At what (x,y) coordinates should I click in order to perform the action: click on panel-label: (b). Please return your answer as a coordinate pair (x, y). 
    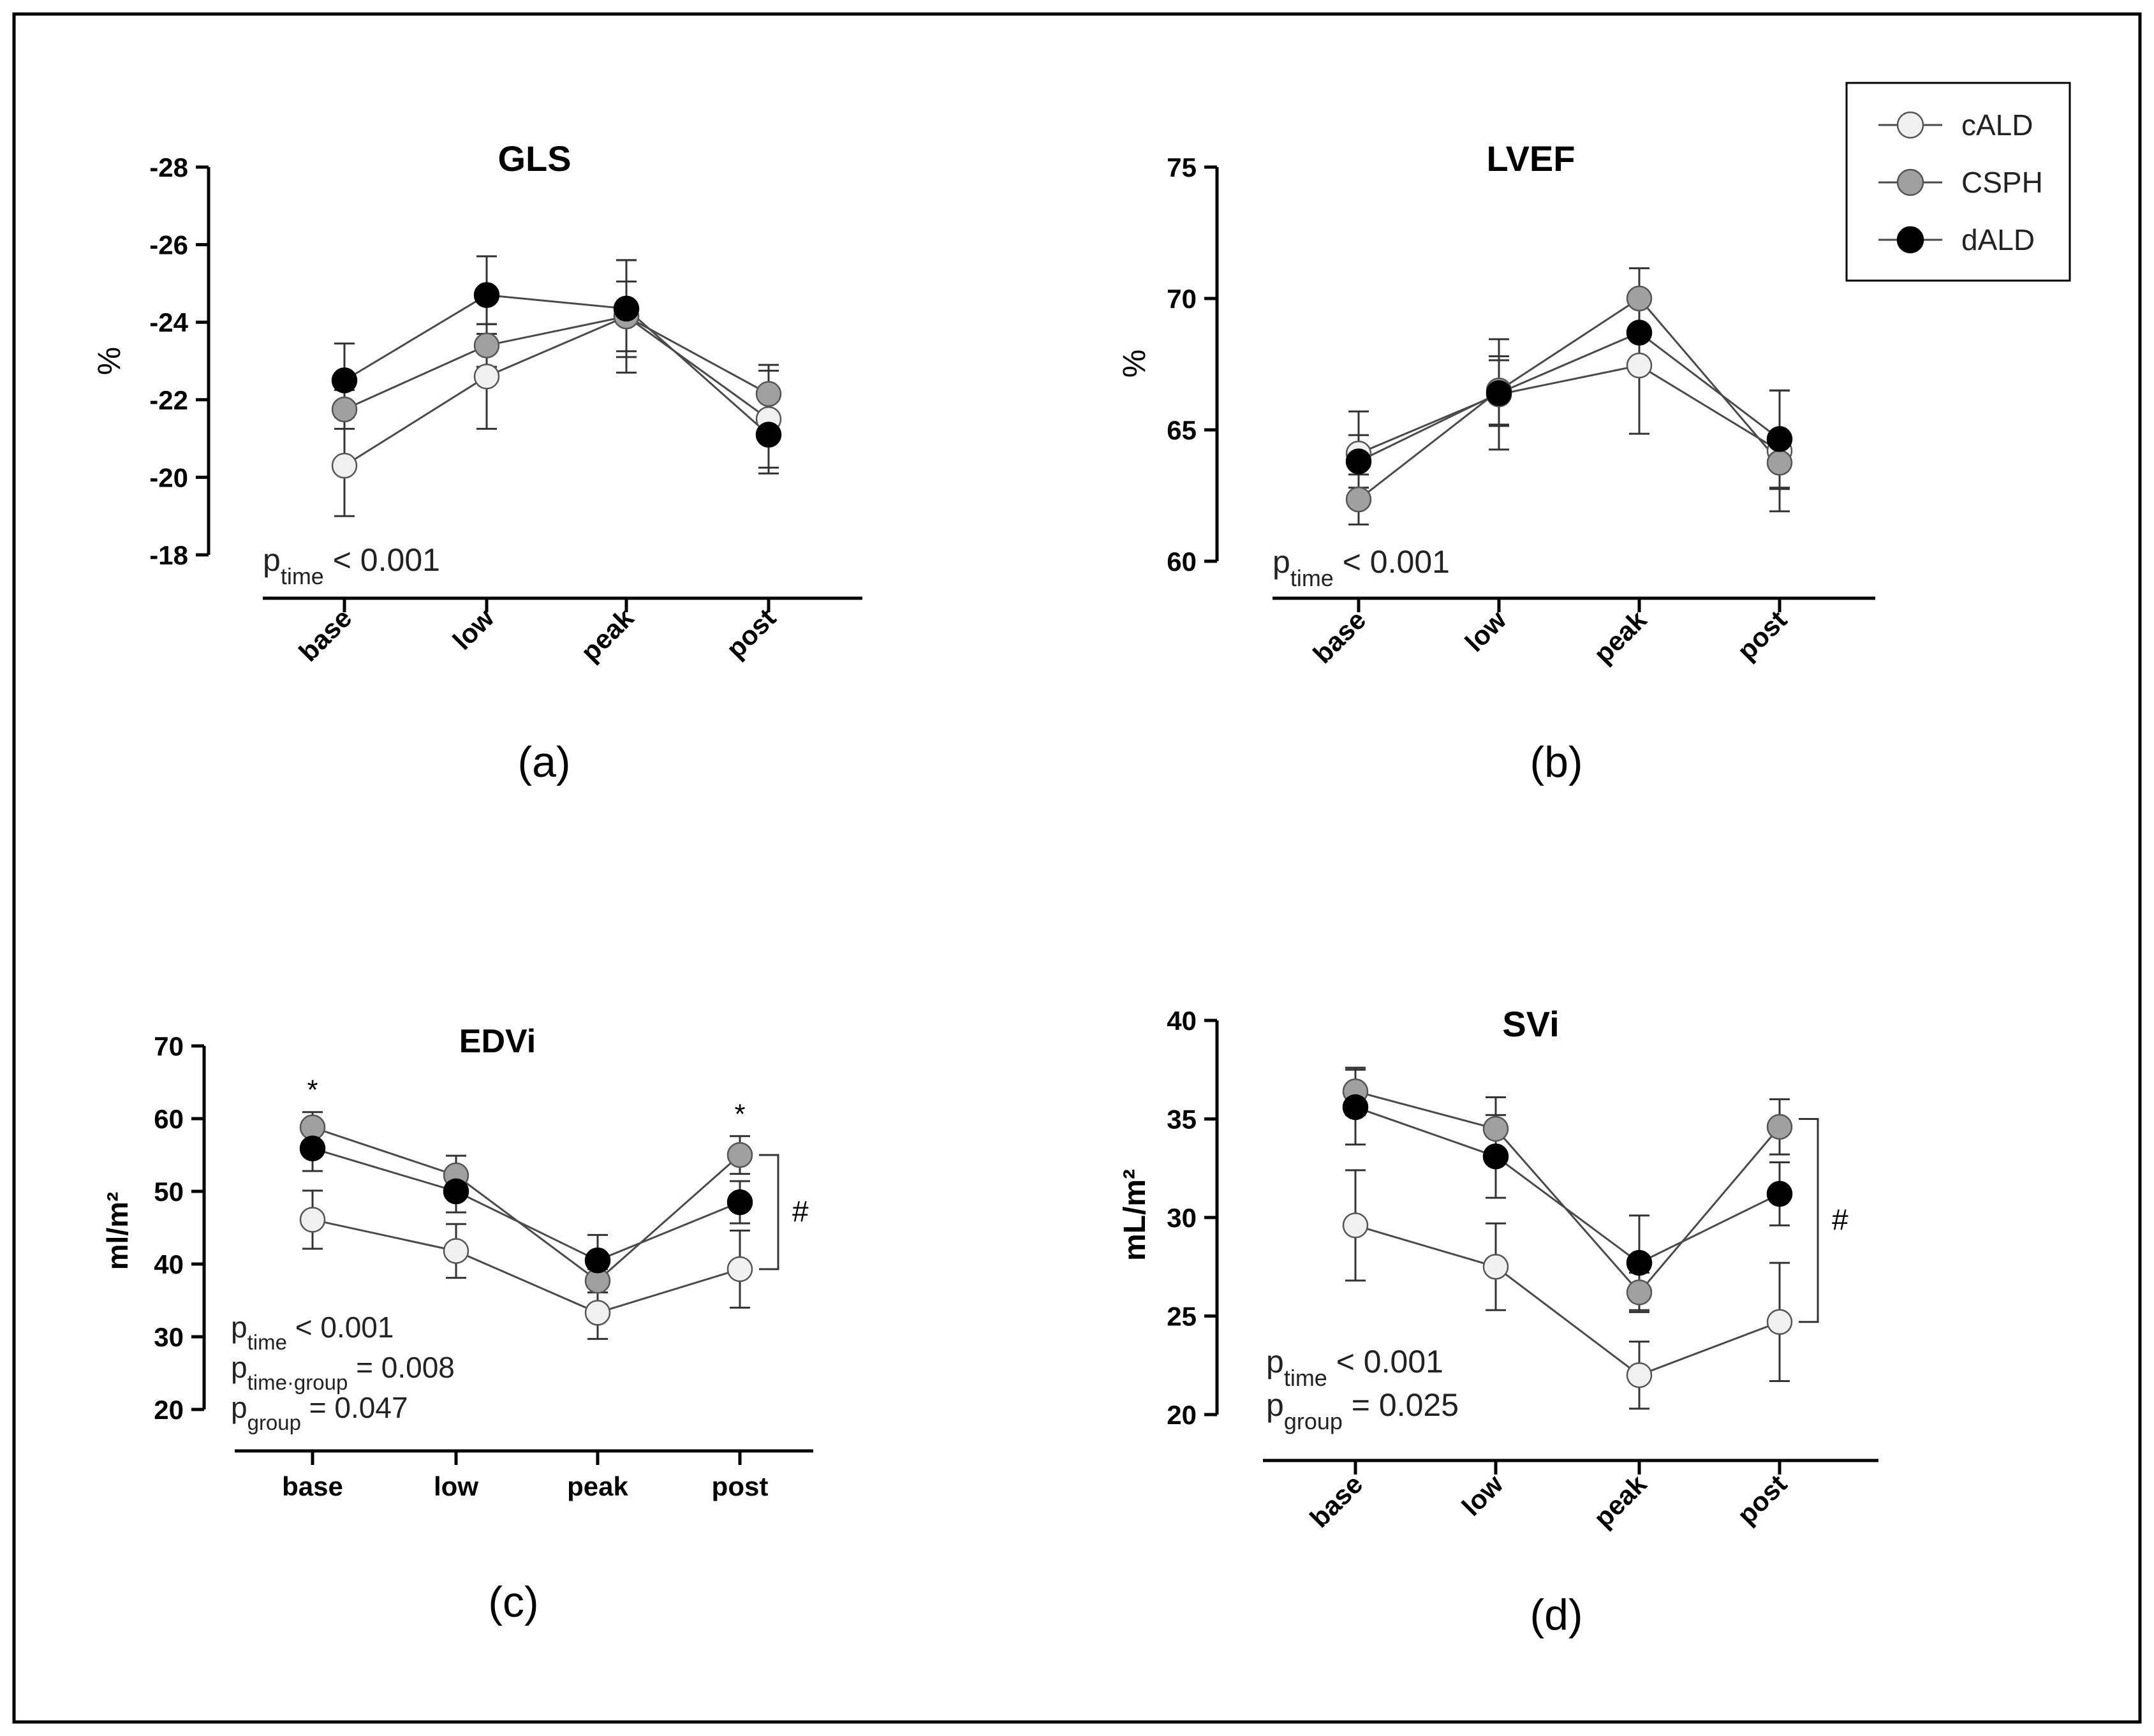
    Looking at the image, I should click on (1556, 762).